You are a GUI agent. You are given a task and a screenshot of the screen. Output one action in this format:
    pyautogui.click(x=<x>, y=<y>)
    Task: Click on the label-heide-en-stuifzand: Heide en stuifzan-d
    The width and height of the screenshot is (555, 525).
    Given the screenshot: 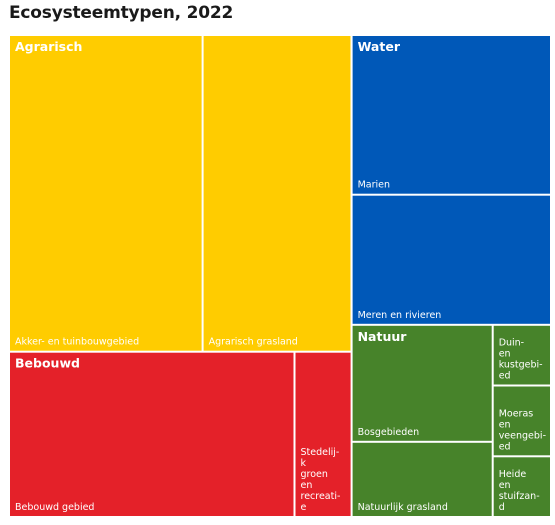 What is the action you would take?
    pyautogui.click(x=519, y=491)
    